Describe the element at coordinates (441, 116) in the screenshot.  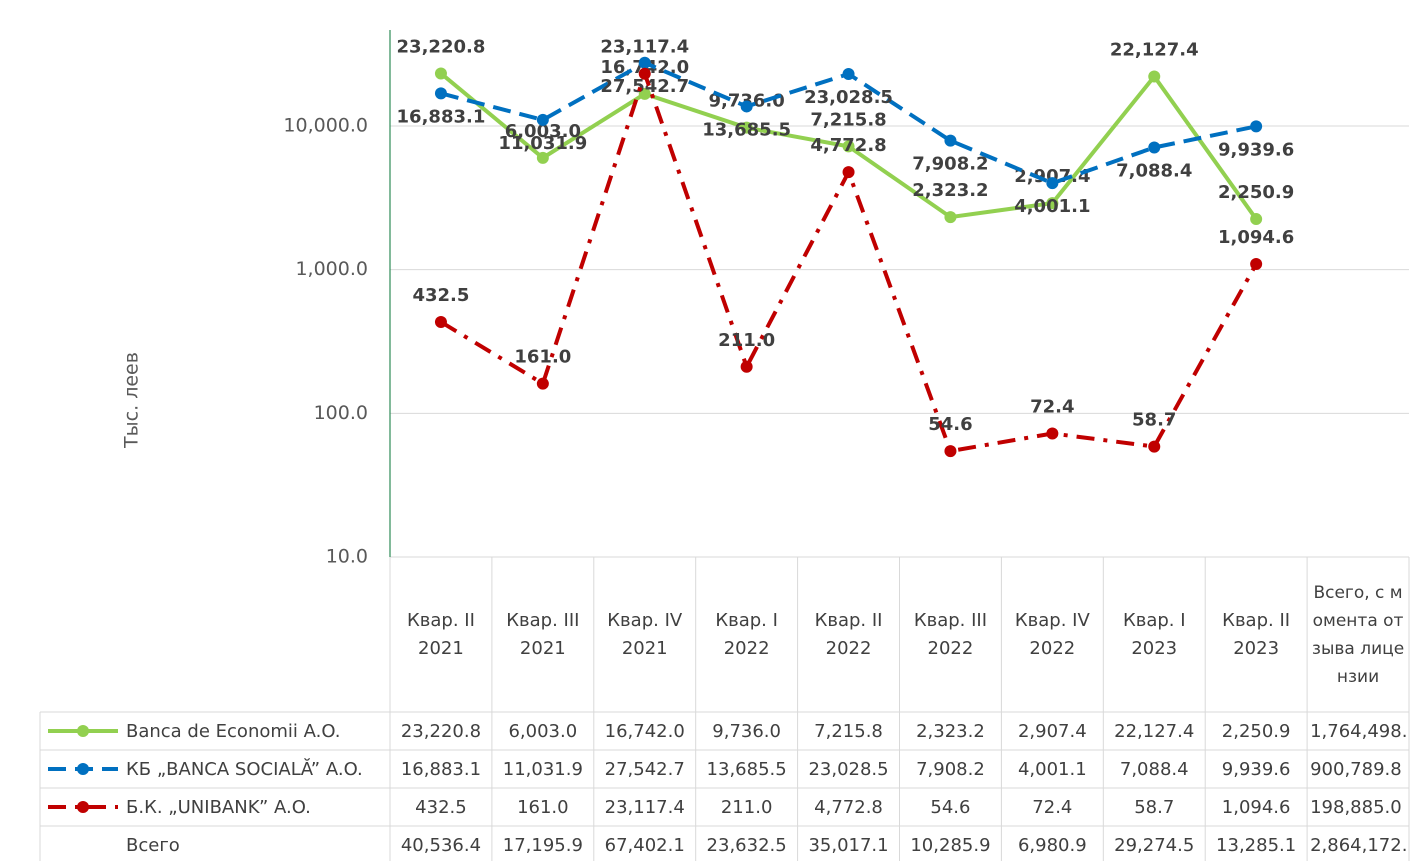
I see `data-label: 16,883.1` at that location.